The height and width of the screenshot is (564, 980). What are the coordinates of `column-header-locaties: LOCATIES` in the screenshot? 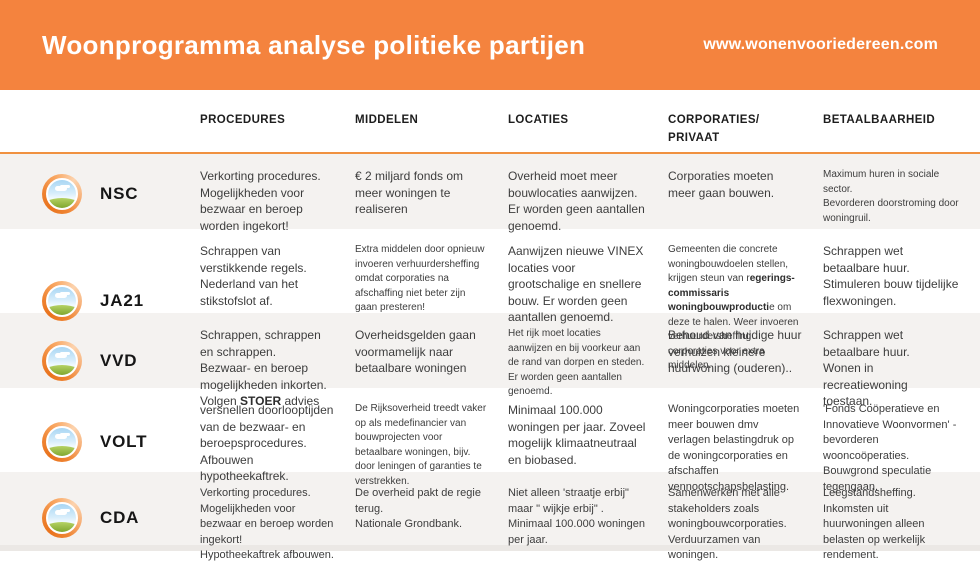 It's located at (538, 120).